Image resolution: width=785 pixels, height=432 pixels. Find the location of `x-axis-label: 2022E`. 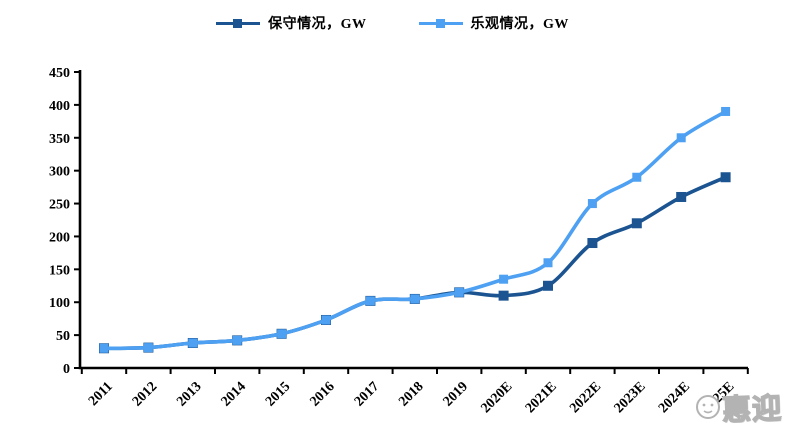

x-axis-label: 2022E is located at coordinates (585, 397).